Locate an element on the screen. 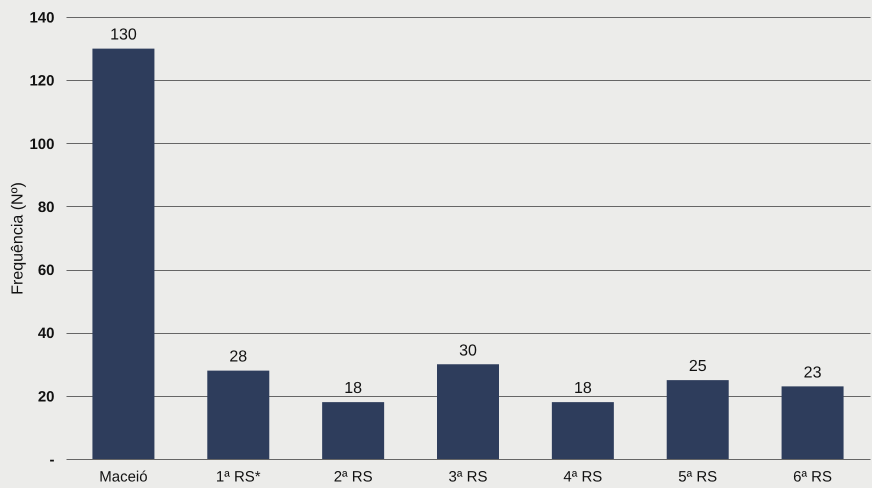 The image size is (872, 488). x-tick-label: 4ª RS is located at coordinates (582, 477).